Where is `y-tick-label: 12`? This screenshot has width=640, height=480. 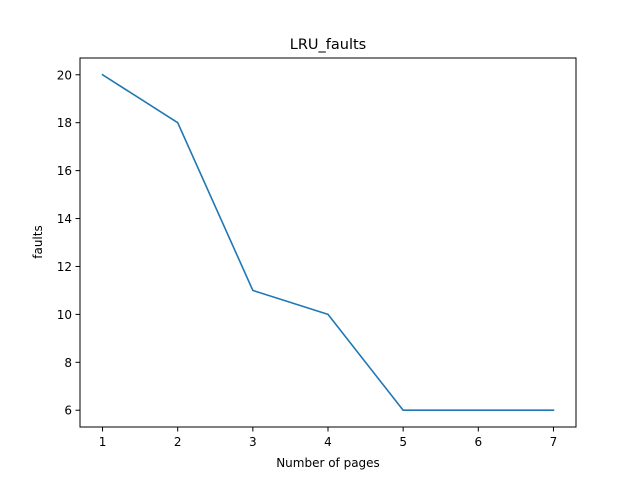
y-tick-label: 12 is located at coordinates (64, 267).